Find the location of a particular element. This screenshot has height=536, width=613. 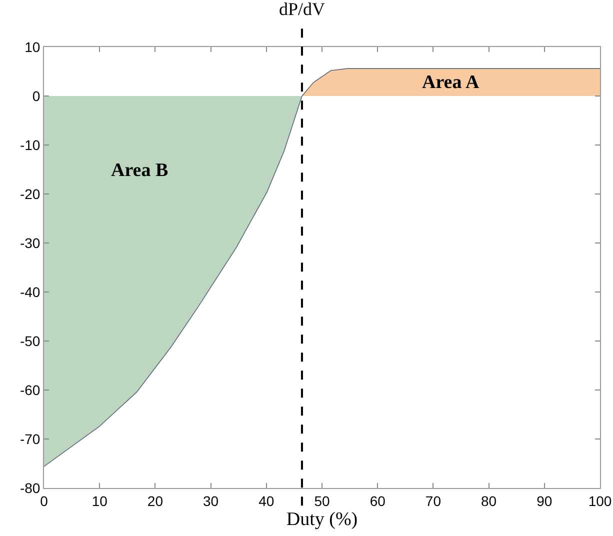

y-tick-label: 10 is located at coordinates (32, 46).